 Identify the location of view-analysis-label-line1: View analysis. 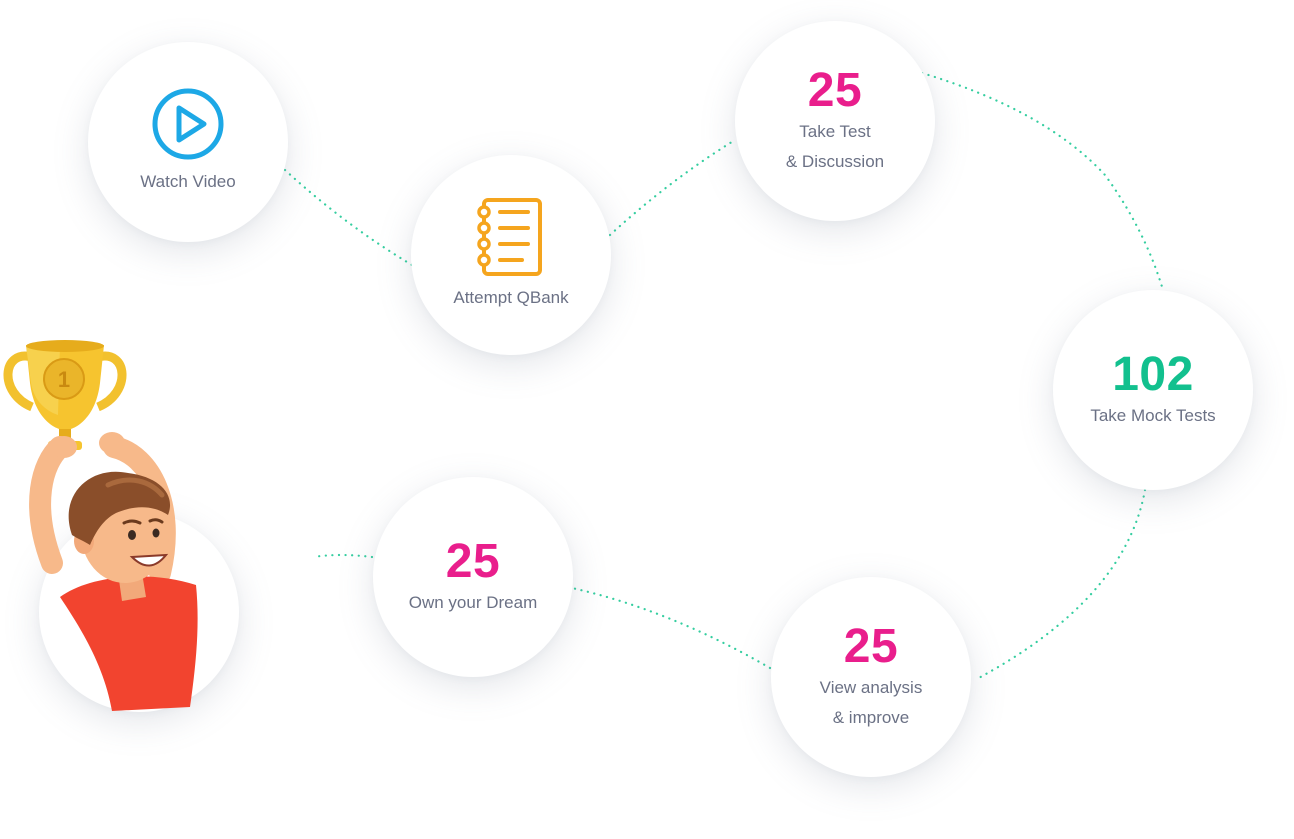
(871, 687).